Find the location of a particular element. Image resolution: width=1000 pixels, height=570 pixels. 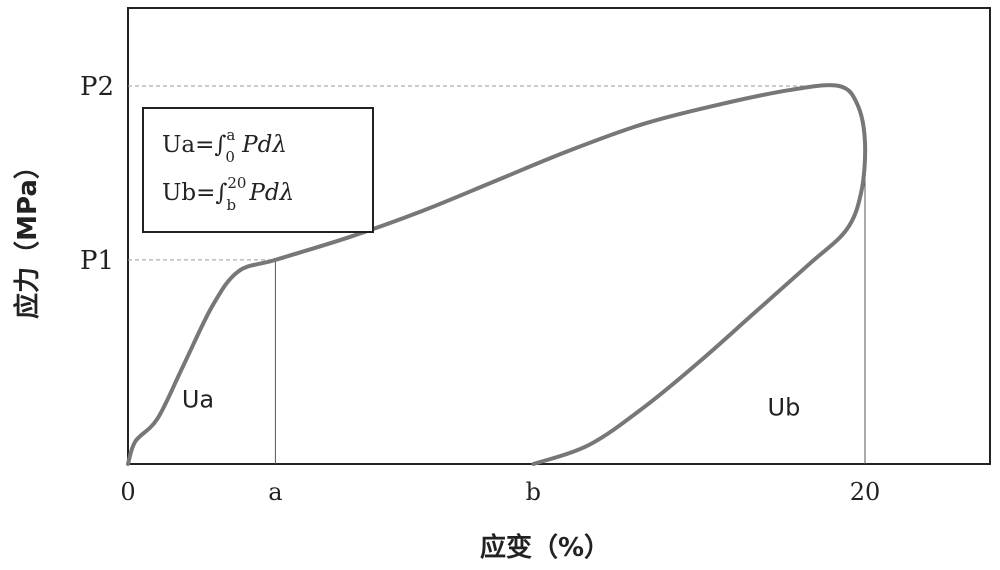

legend-line-1: Ua=∫a 0 Pdλ is located at coordinates (224, 146).